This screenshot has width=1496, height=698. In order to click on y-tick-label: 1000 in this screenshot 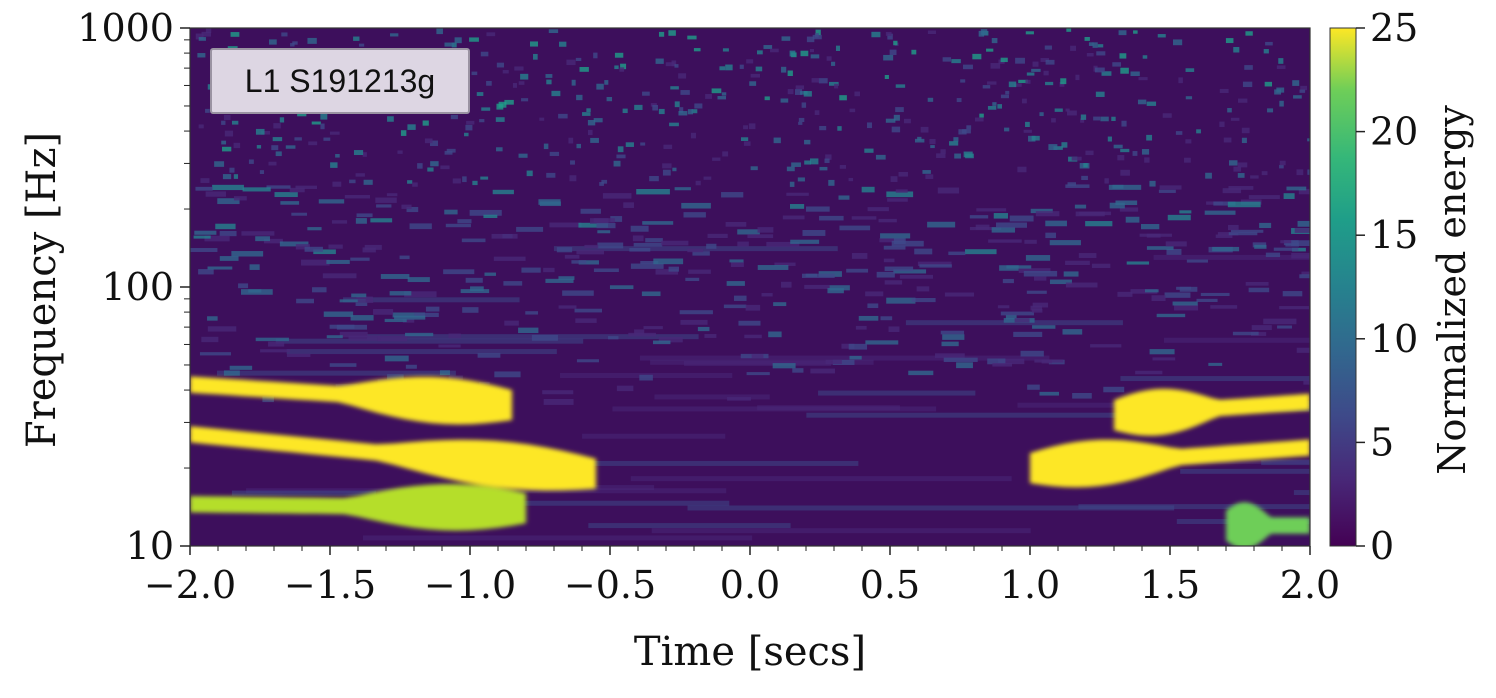, I will do `click(125, 28)`.